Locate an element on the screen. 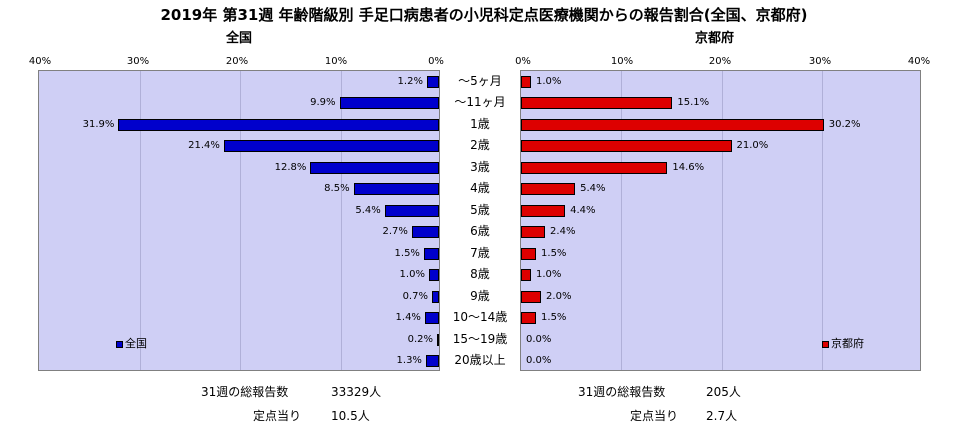 The height and width of the screenshot is (430, 968). age-category-label: 5歳 is located at coordinates (480, 209).